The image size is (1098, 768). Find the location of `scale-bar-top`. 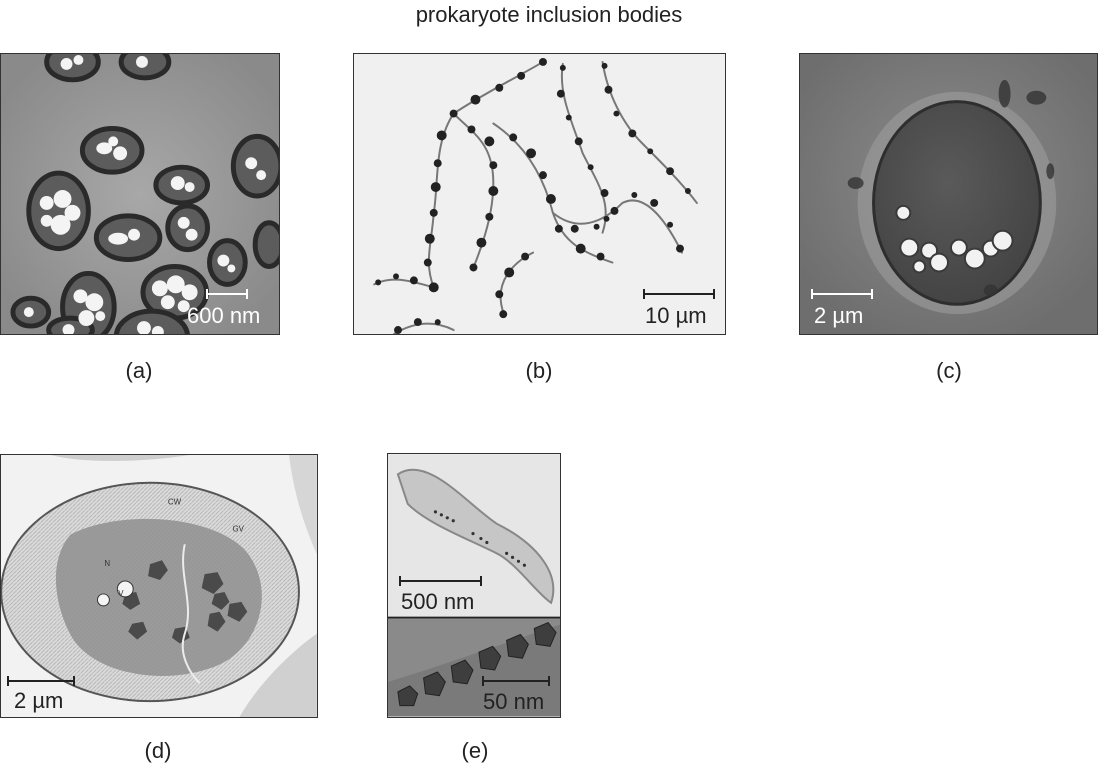

scale-bar-top is located at coordinates (440, 581).